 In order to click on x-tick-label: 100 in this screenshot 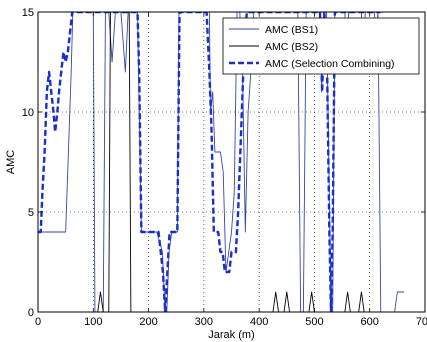, I will do `click(93, 322)`.